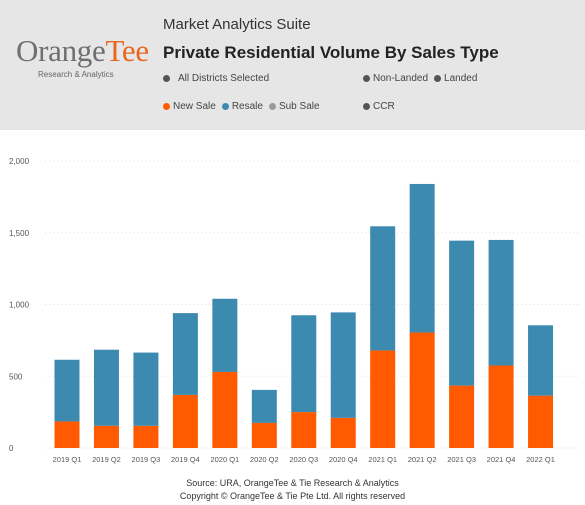 The image size is (585, 505). Describe the element at coordinates (384, 106) in the screenshot. I see `region-label: CCR` at that location.